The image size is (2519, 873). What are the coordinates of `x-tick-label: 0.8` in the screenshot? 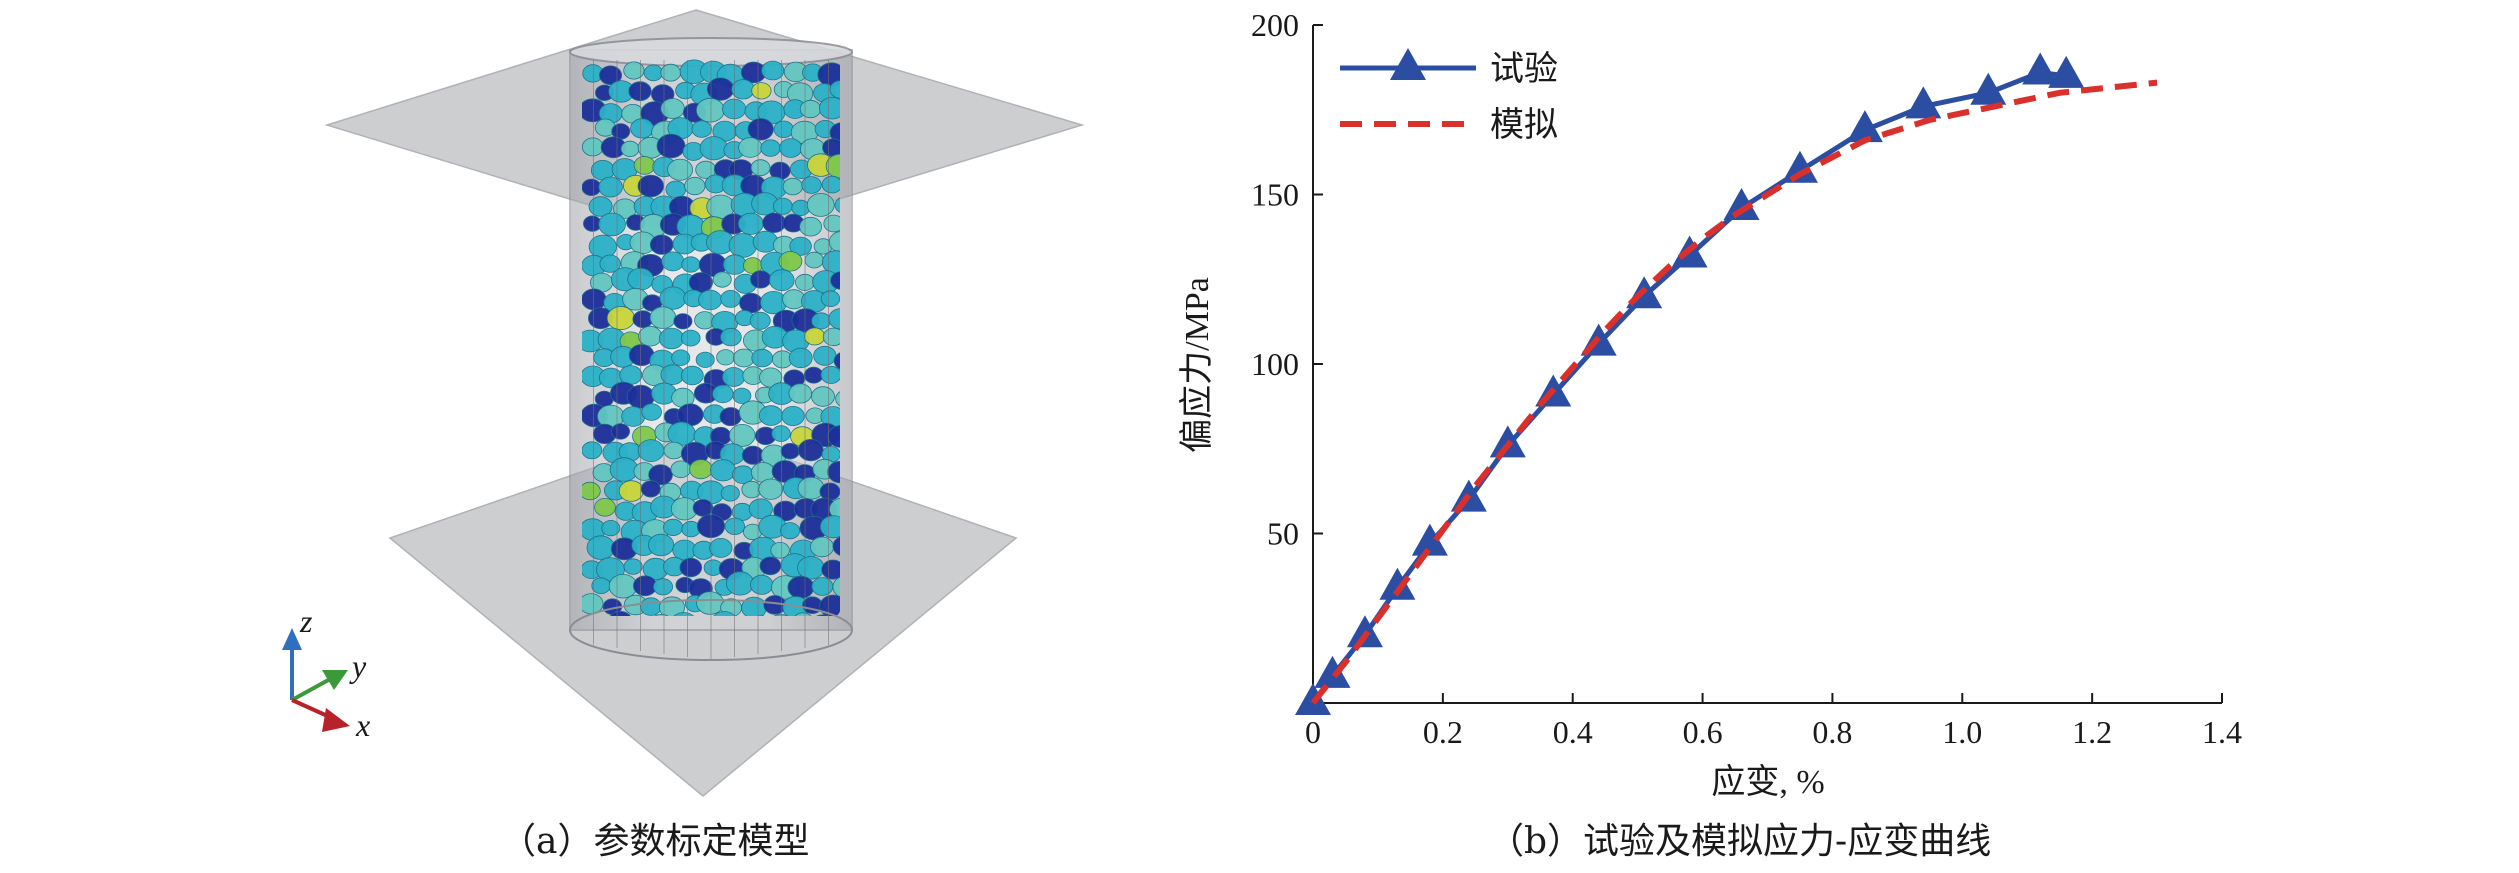 It's located at (1832, 732).